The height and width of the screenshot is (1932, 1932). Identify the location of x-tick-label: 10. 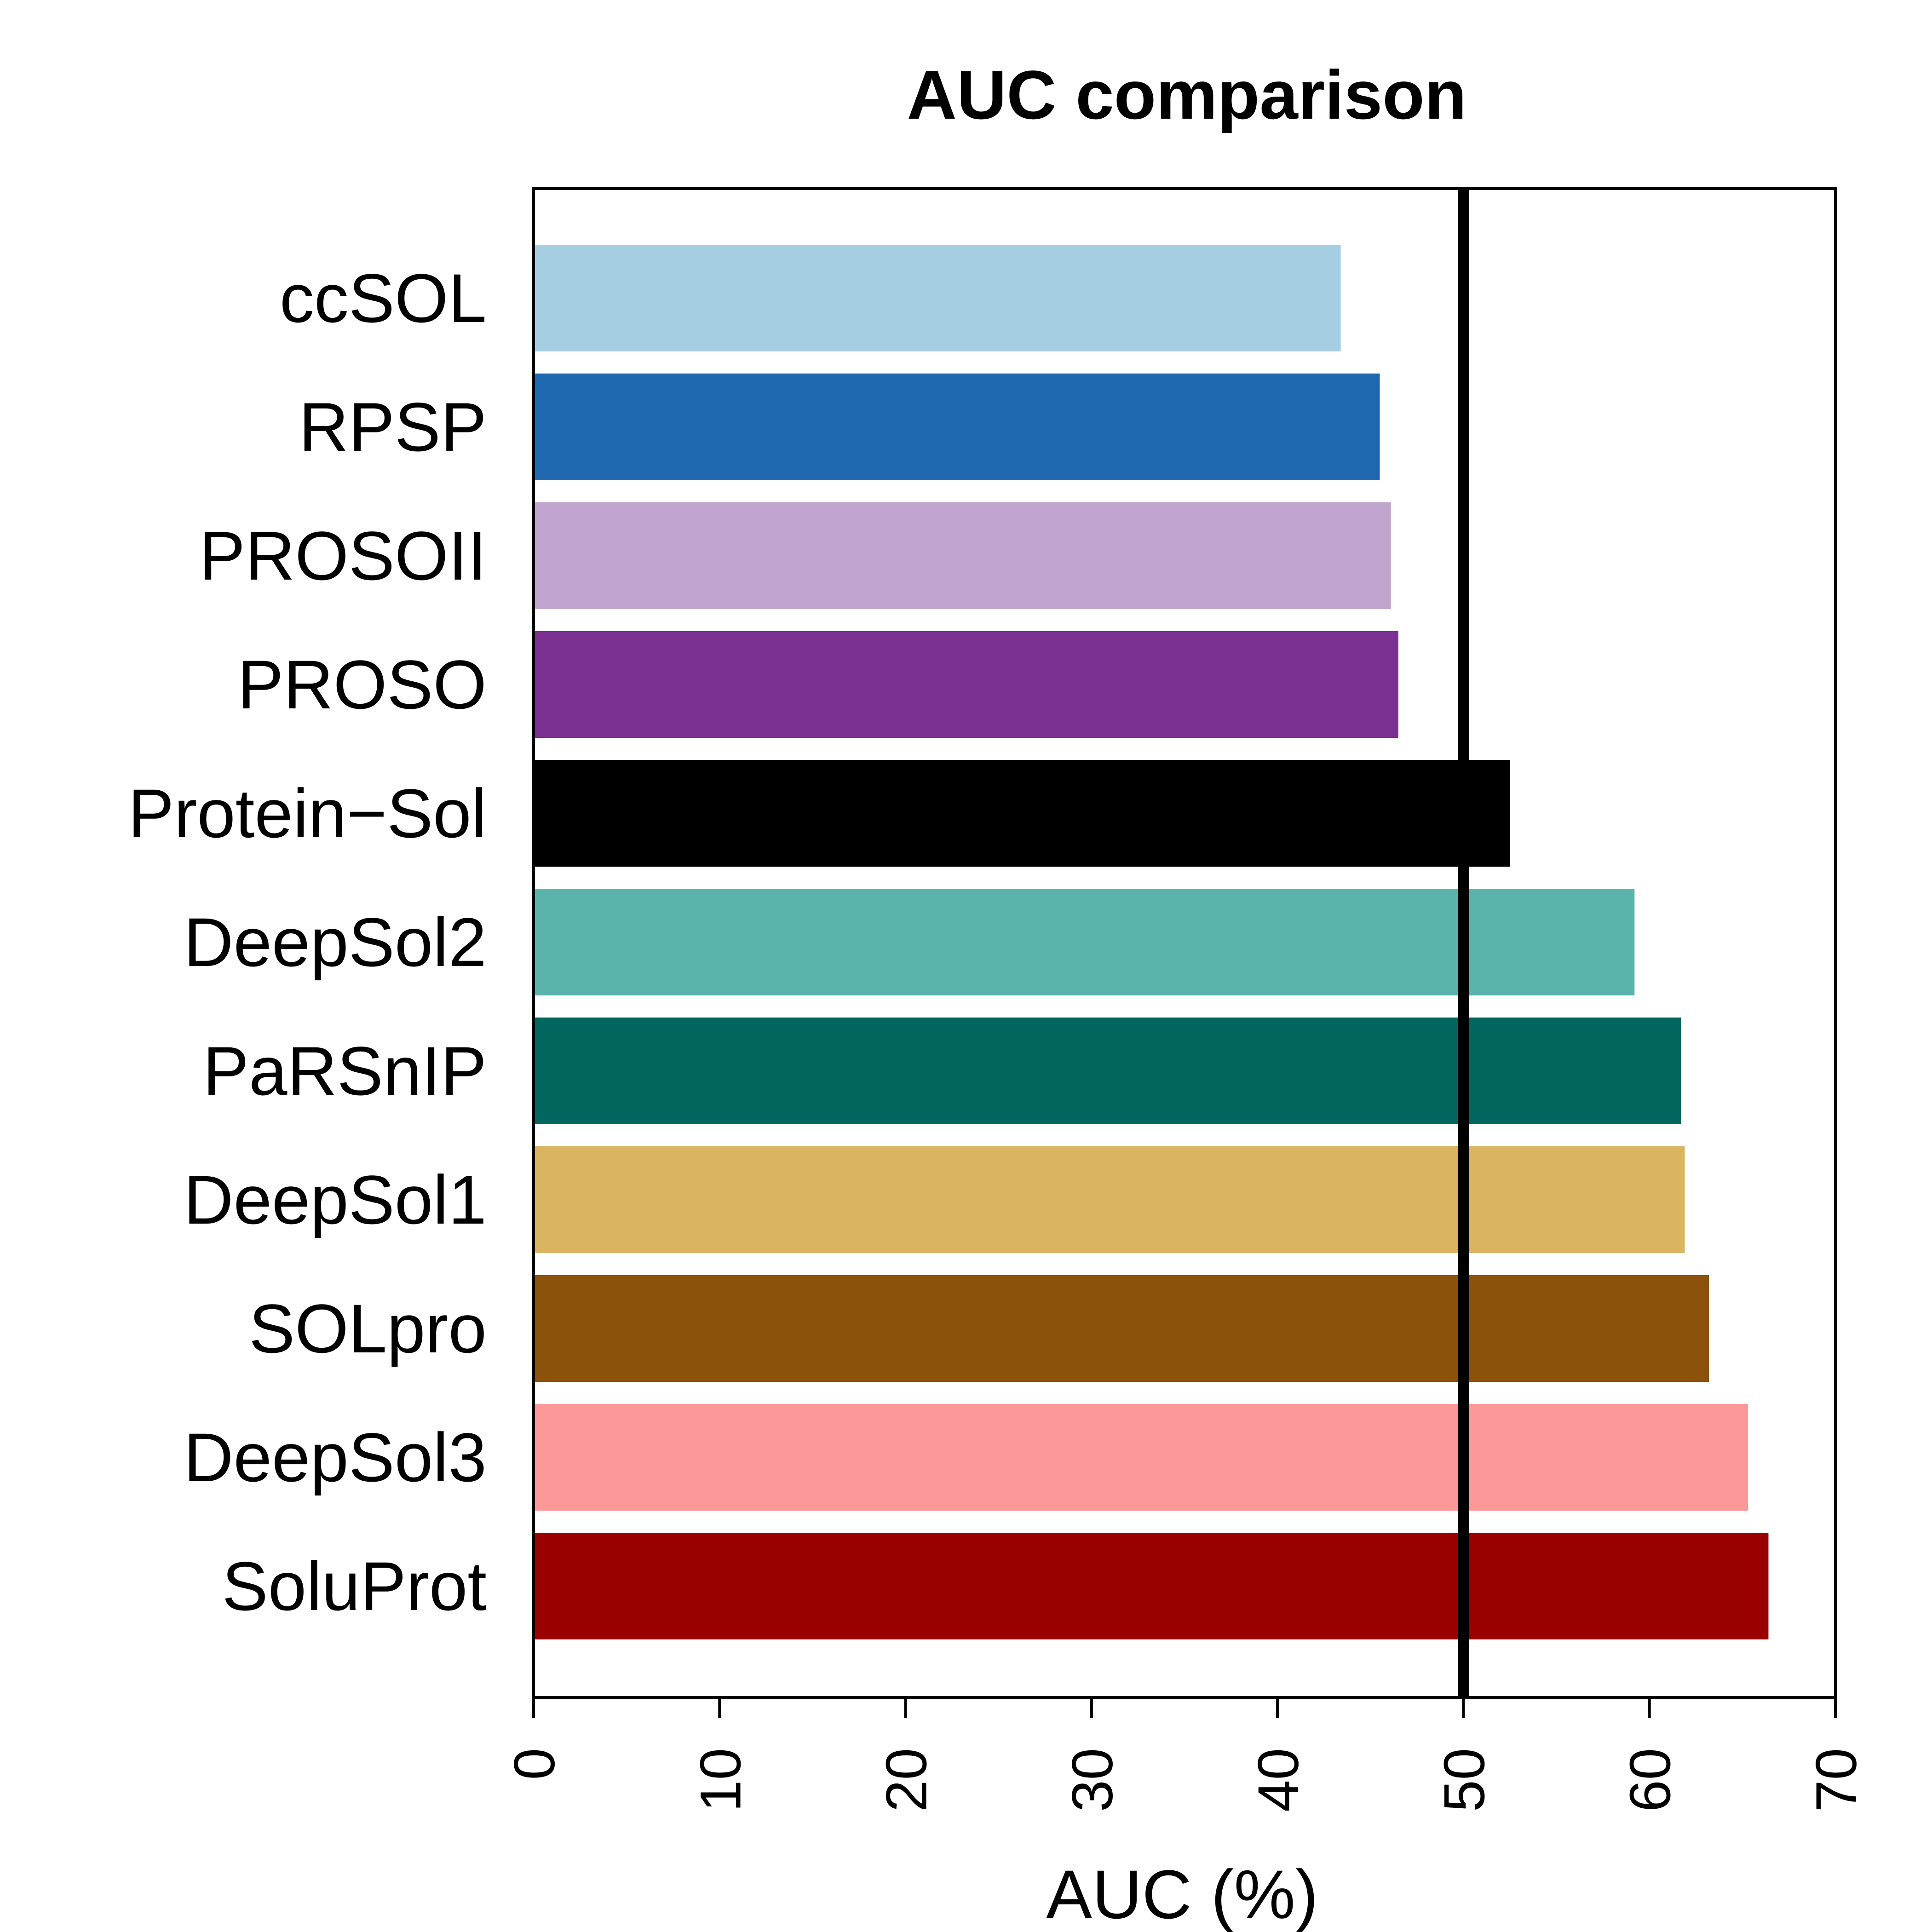
(721, 1780).